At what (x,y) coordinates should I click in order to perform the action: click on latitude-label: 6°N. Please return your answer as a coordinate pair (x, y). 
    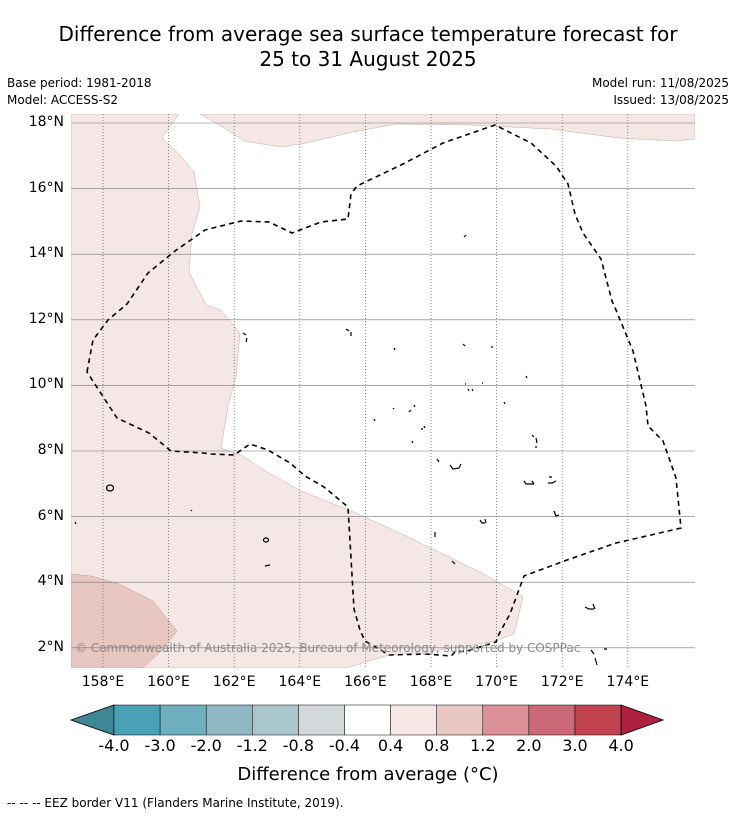
    Looking at the image, I should click on (50, 515).